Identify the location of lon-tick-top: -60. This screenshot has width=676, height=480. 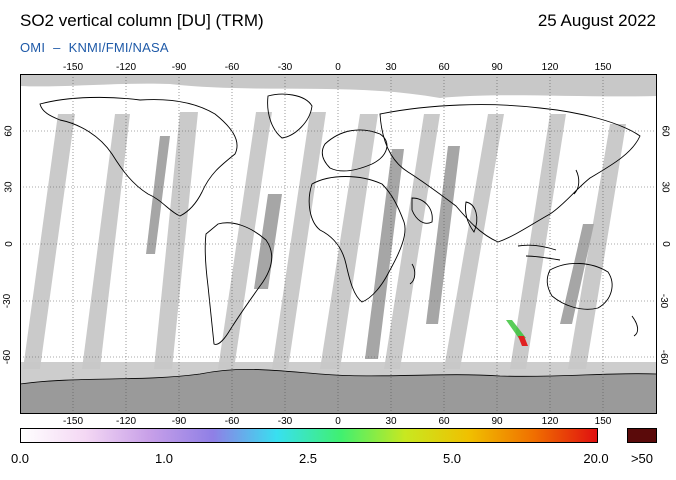
(232, 67).